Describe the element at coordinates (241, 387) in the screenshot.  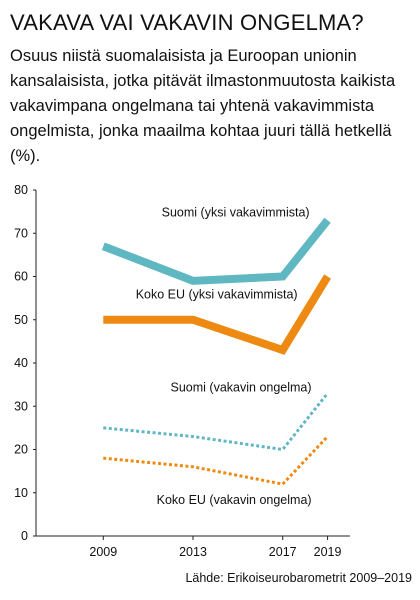
I see `series-label: Suomi (vakavin ongelma)` at that location.